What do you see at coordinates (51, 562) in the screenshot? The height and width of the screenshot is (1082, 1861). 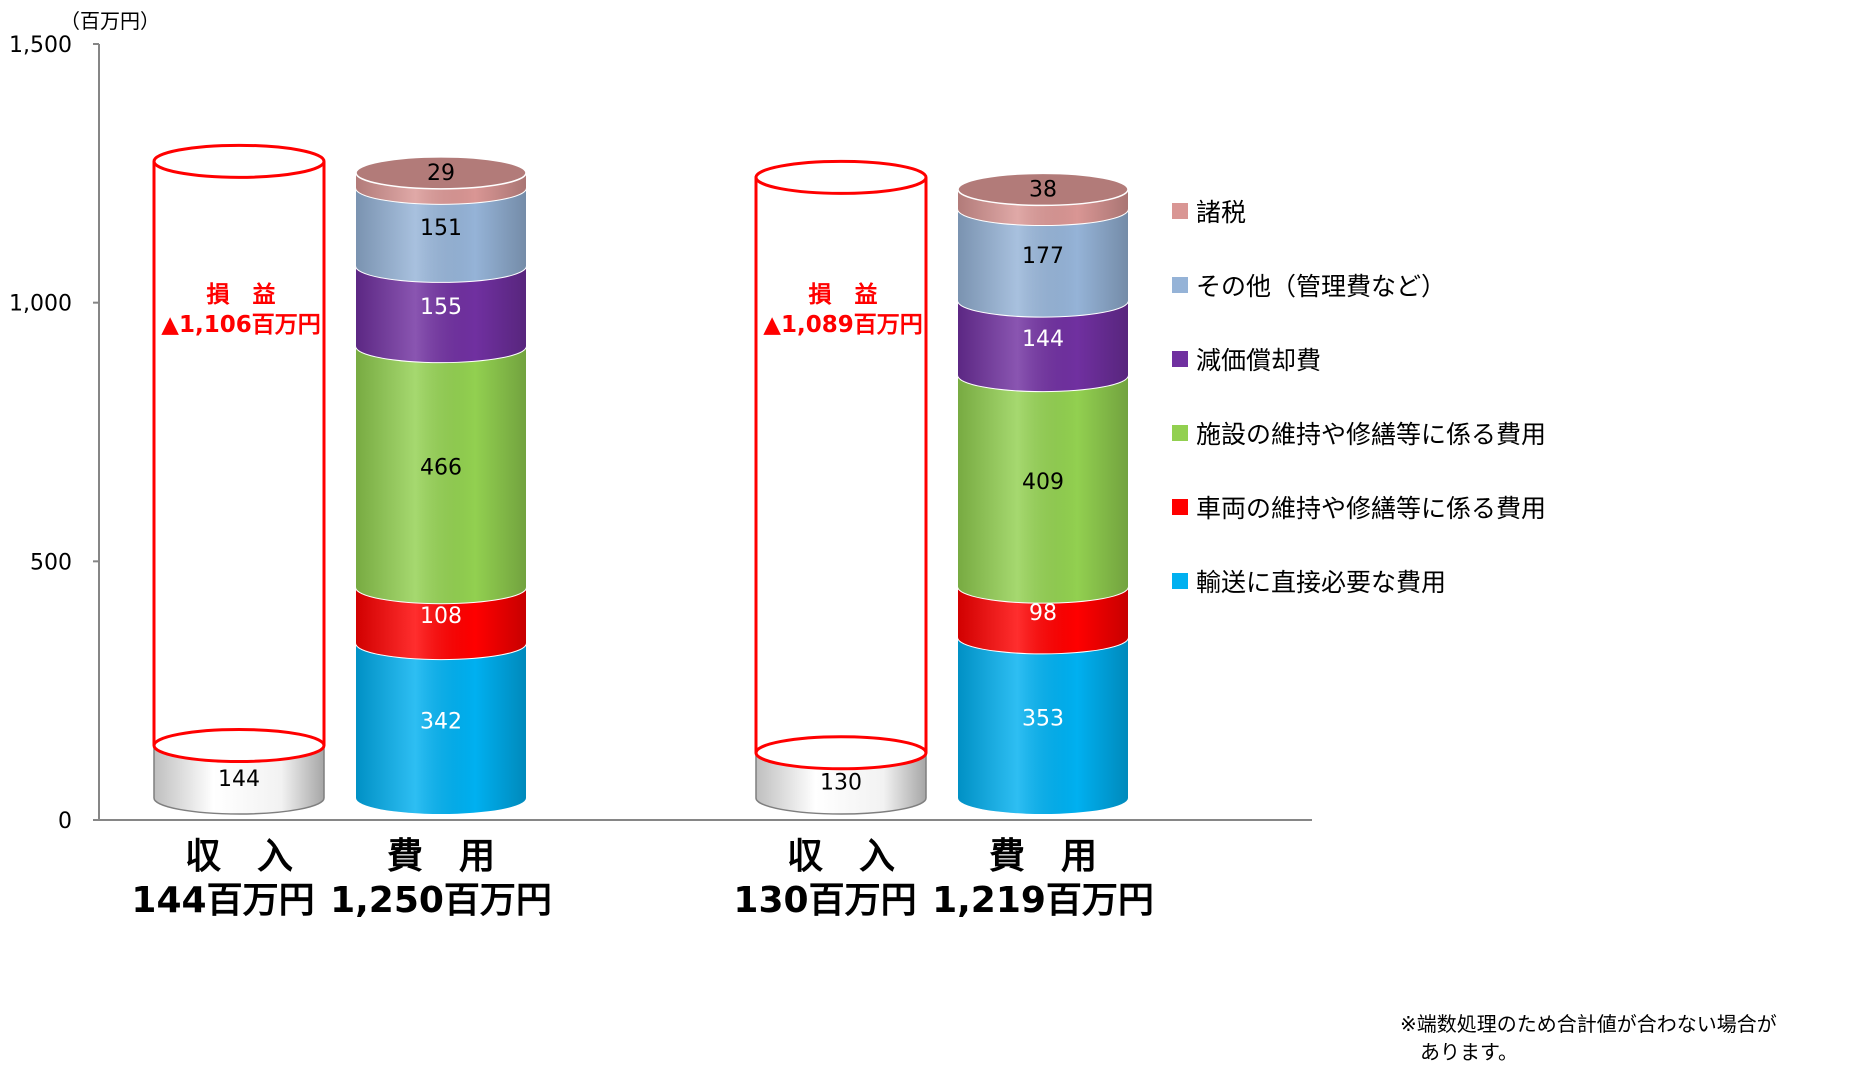 I see `y-tick-label: 500` at bounding box center [51, 562].